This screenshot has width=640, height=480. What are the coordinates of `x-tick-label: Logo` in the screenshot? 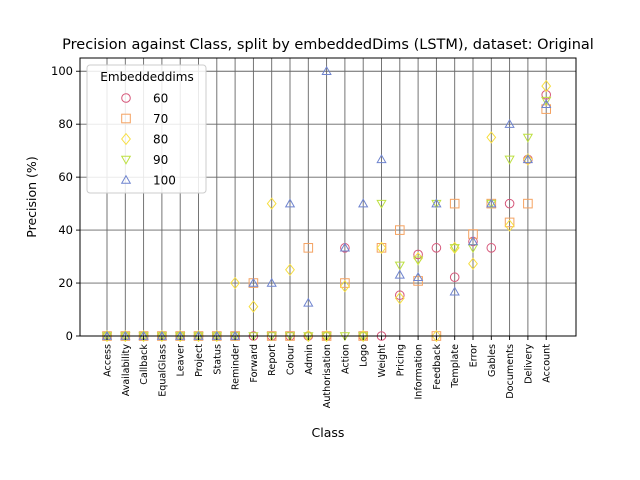 It's located at (364, 355).